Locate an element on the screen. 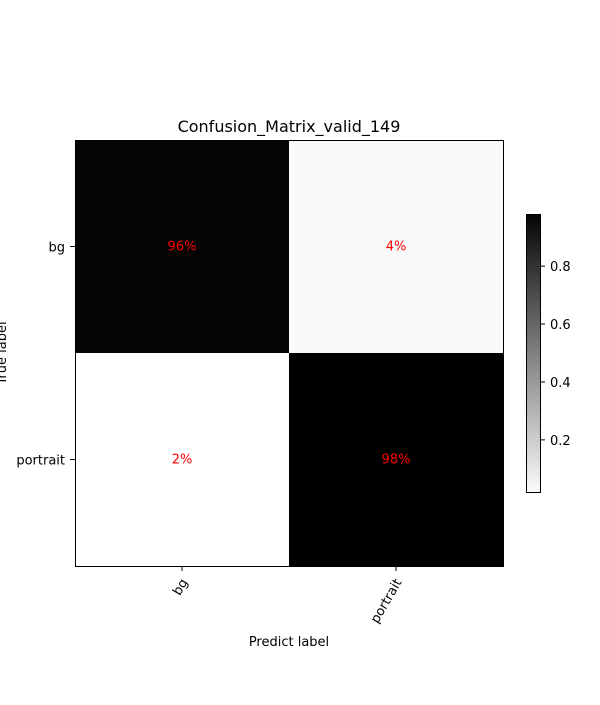 The height and width of the screenshot is (705, 600). x-tick-label: portrait is located at coordinates (386, 602).